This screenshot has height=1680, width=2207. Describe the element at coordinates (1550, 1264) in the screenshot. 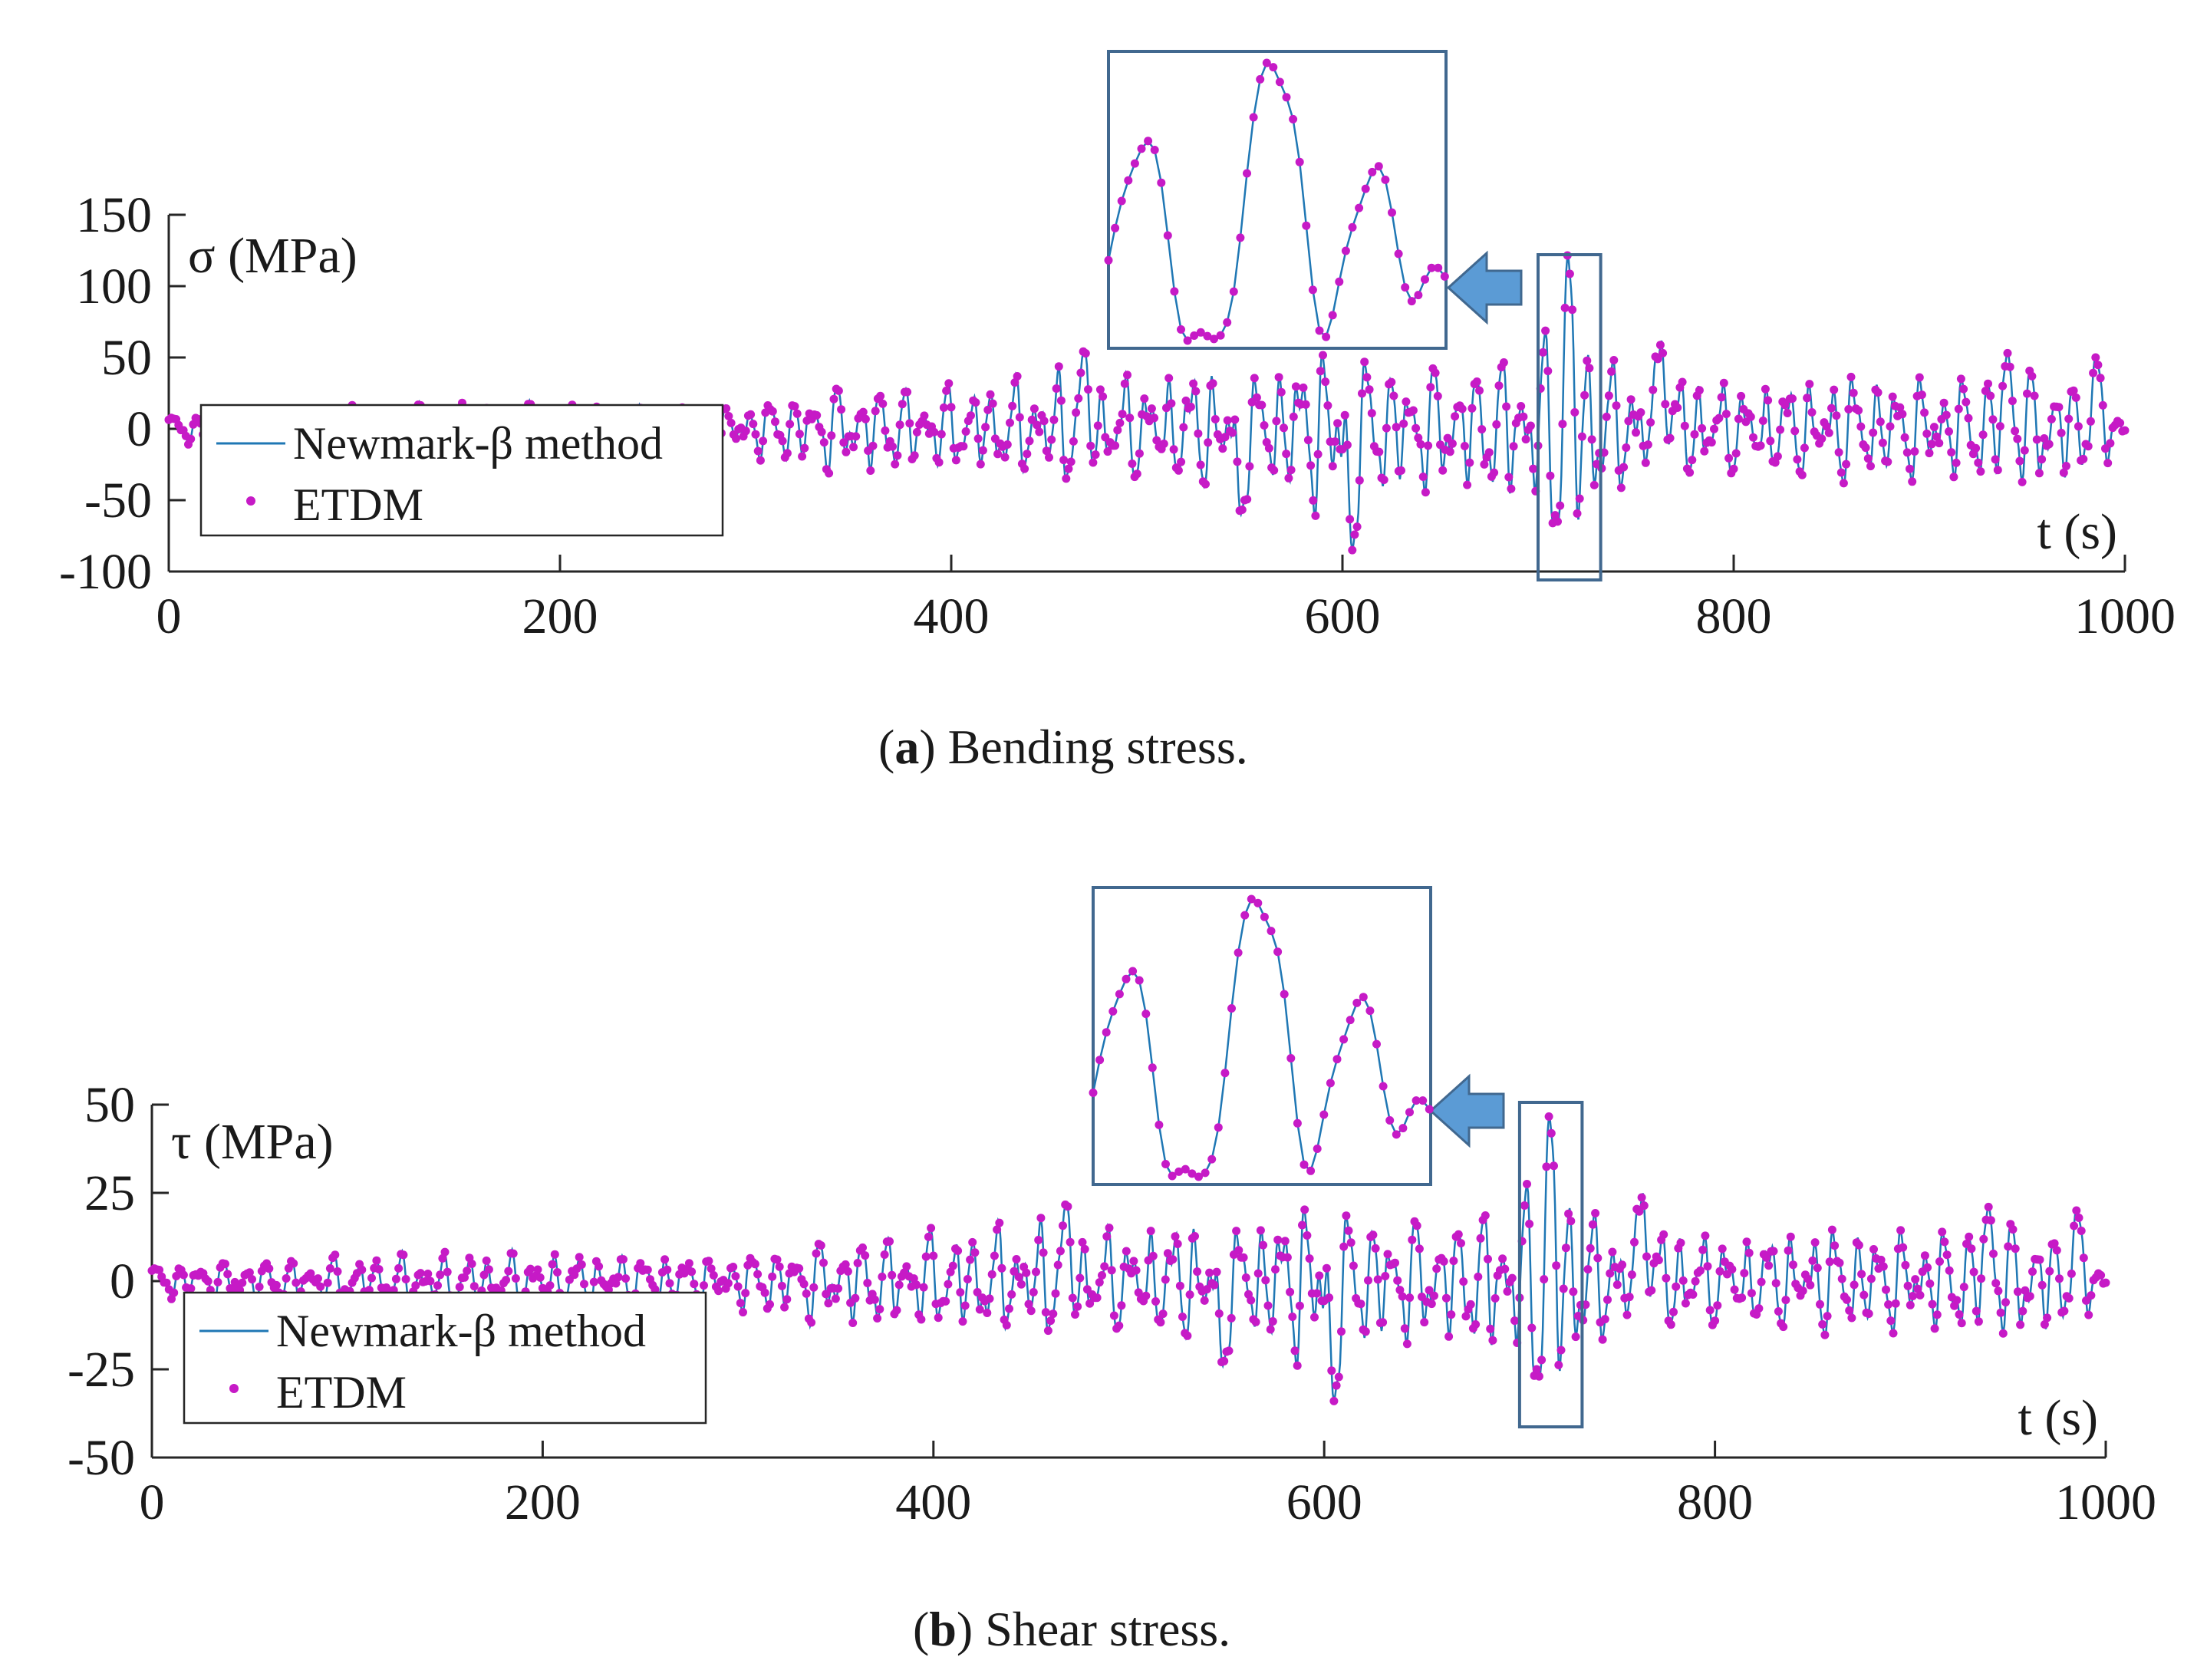

I see `highlight-box` at that location.